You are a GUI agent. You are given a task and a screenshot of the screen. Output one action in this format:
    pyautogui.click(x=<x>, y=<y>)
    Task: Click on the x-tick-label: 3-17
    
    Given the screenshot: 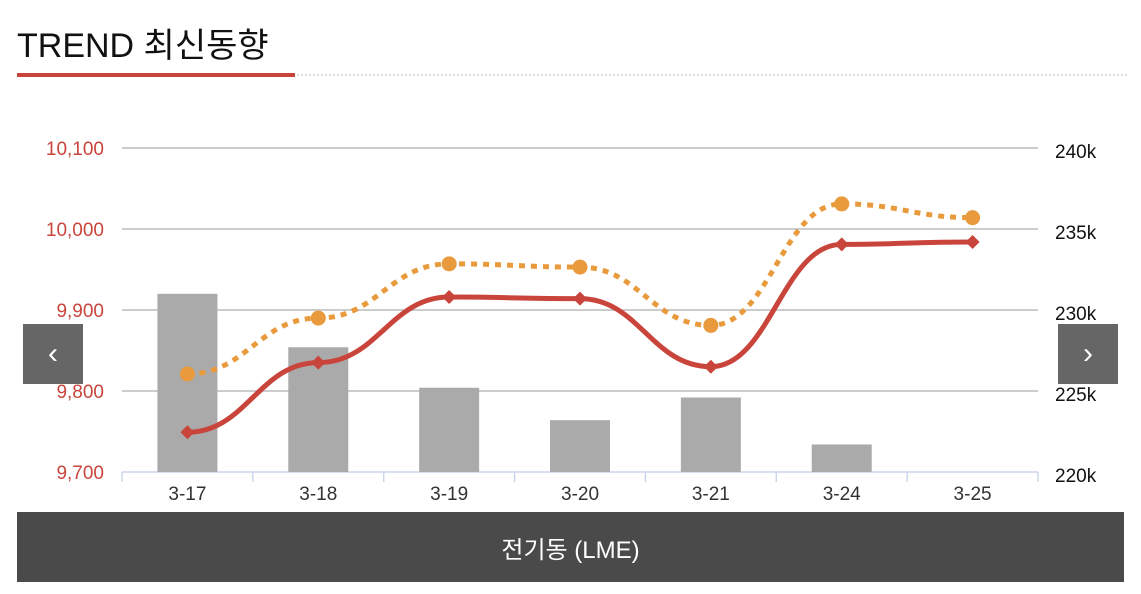 What is the action you would take?
    pyautogui.click(x=187, y=494)
    